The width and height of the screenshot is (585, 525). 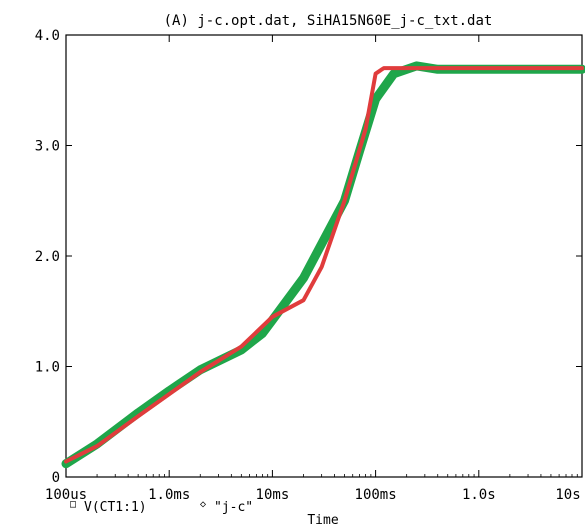 I want to click on legend: □ V(CT1:1) ◇ "j-c", so click(x=161, y=507).